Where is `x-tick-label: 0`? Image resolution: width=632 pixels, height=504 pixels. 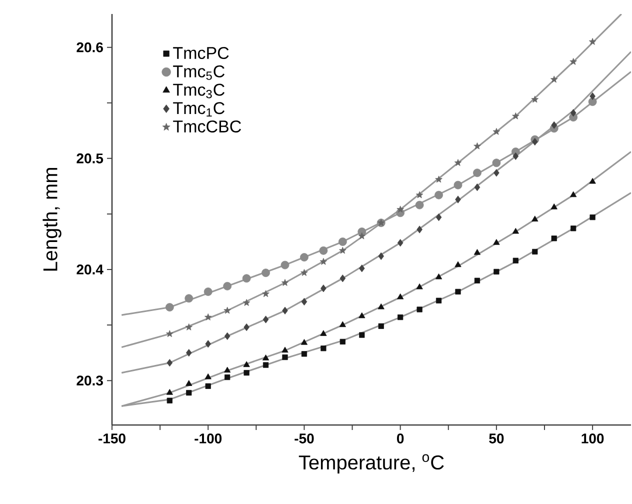
x-tick-label: 0 is located at coordinates (400, 439).